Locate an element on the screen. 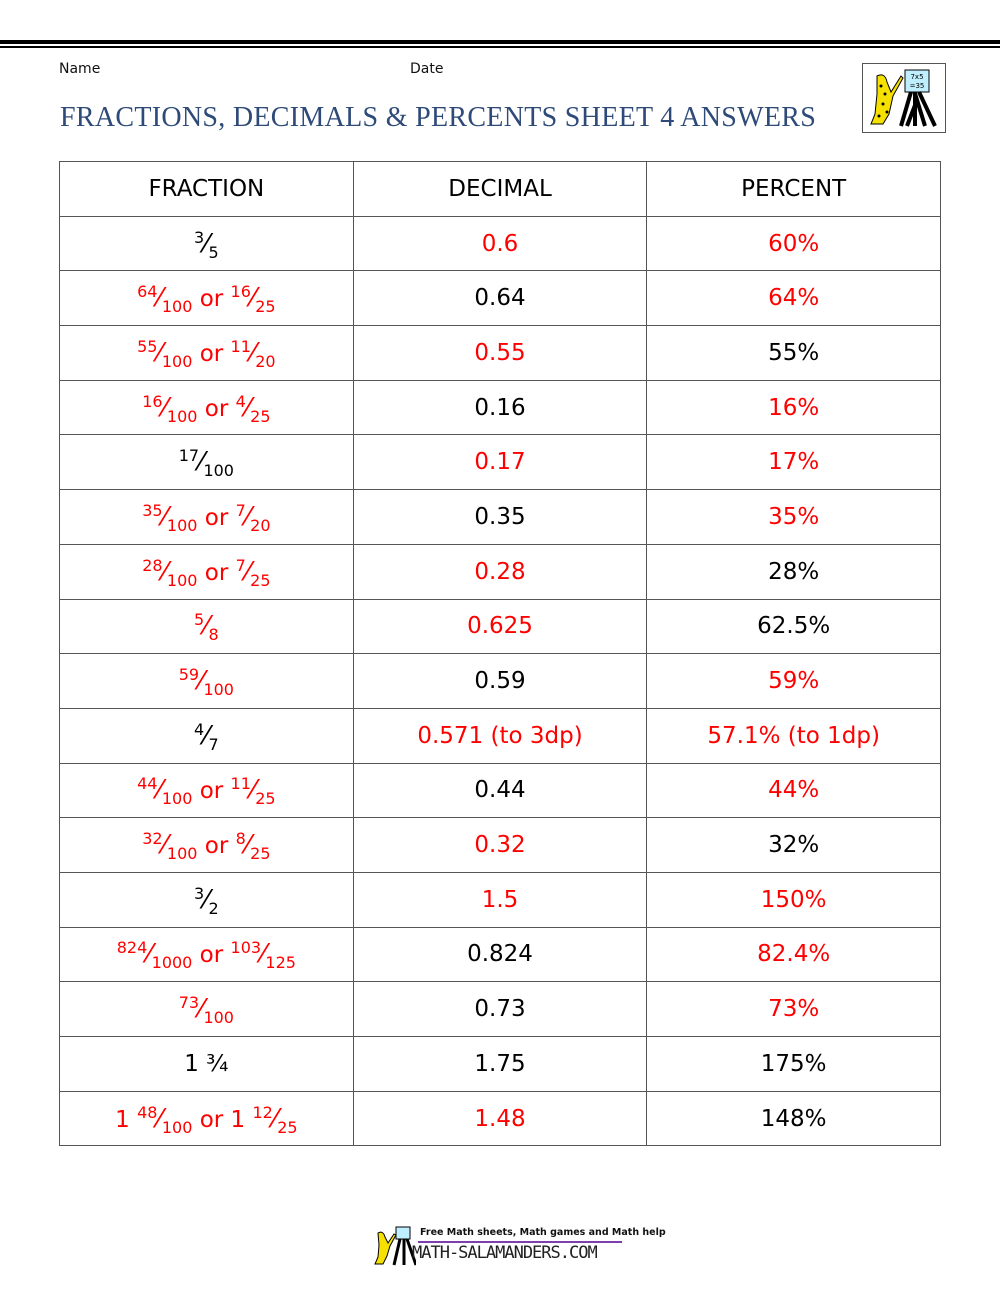  table-row: 824⁄1000 or 103⁄125 0.824 82.4% is located at coordinates (500, 954).